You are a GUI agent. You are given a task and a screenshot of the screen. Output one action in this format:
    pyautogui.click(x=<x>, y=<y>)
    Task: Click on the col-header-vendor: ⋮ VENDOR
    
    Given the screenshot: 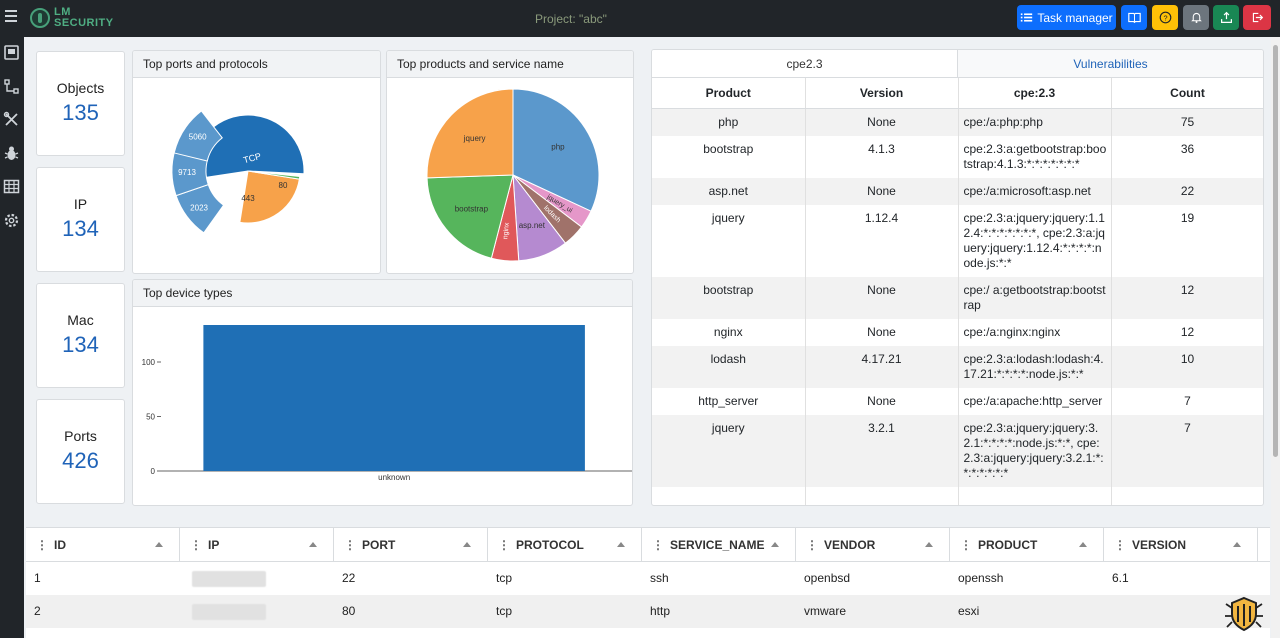 What is the action you would take?
    pyautogui.click(x=873, y=544)
    